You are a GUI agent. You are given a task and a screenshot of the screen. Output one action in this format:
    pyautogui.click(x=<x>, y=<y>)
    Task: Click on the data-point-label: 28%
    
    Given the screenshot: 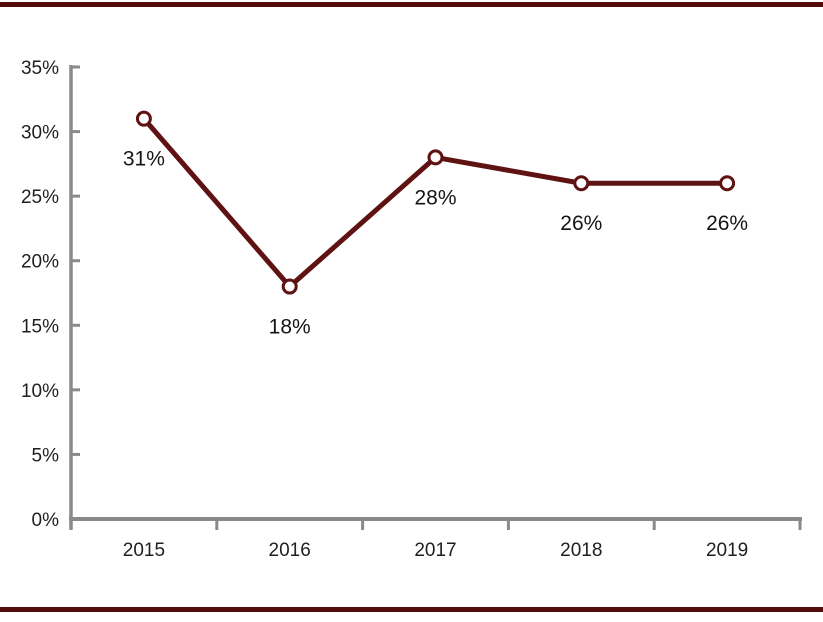 What is the action you would take?
    pyautogui.click(x=435, y=197)
    